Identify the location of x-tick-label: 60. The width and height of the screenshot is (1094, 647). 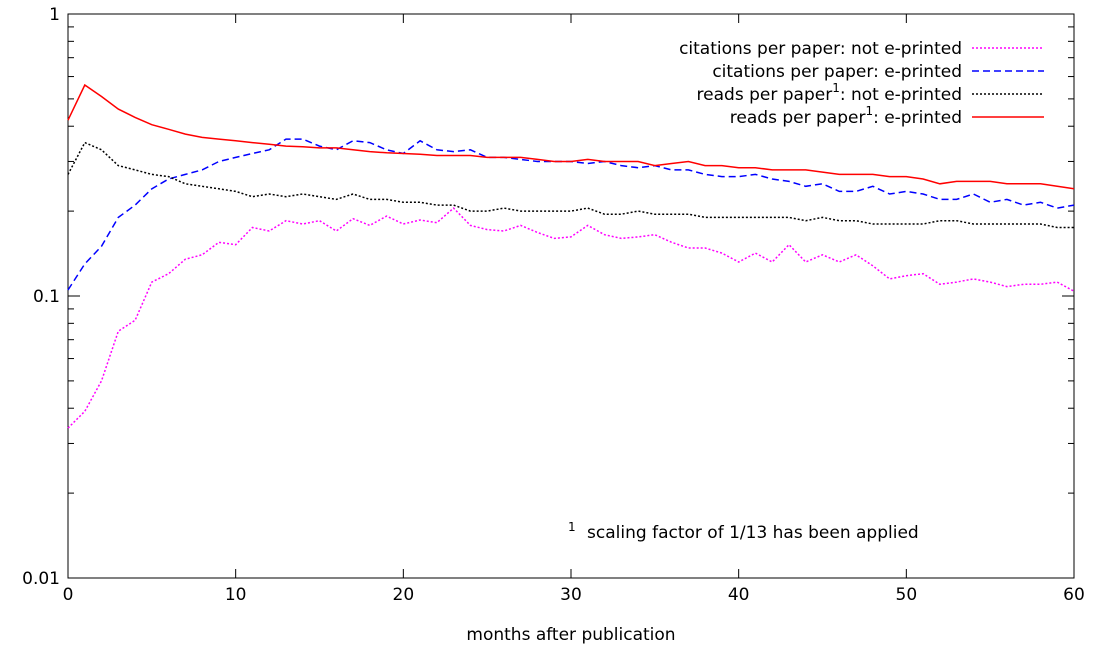
(1074, 595).